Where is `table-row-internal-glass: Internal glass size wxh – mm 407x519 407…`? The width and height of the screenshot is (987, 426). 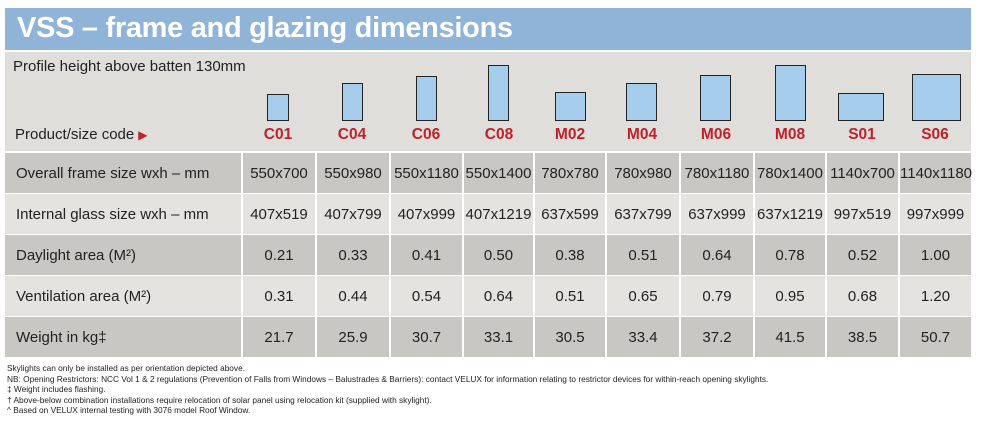 table-row-internal-glass: Internal glass size wxh – mm 407x519 407… is located at coordinates (488, 214).